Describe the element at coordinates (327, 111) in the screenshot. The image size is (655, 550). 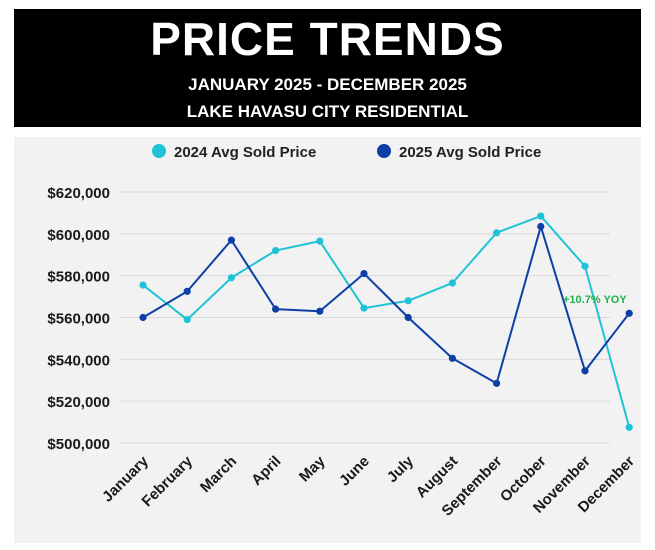
I see `region-subtitle: LAKE HAVASU CITY RESIDENTIAL` at that location.